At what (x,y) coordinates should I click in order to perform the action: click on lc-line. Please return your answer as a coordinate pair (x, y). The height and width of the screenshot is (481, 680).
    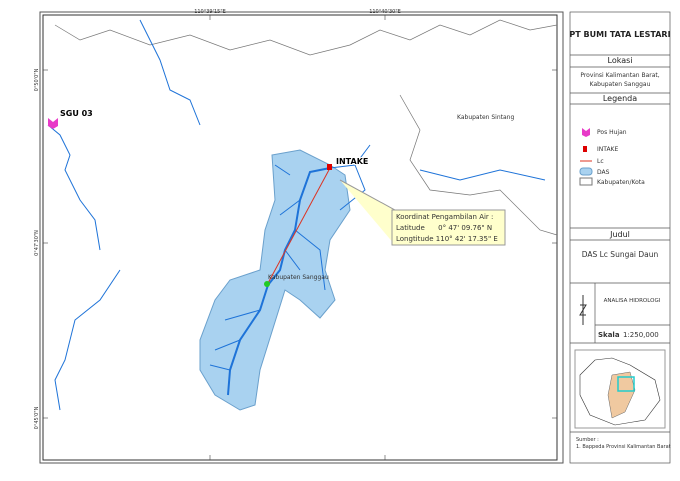
    Looking at the image, I should click on (298, 226).